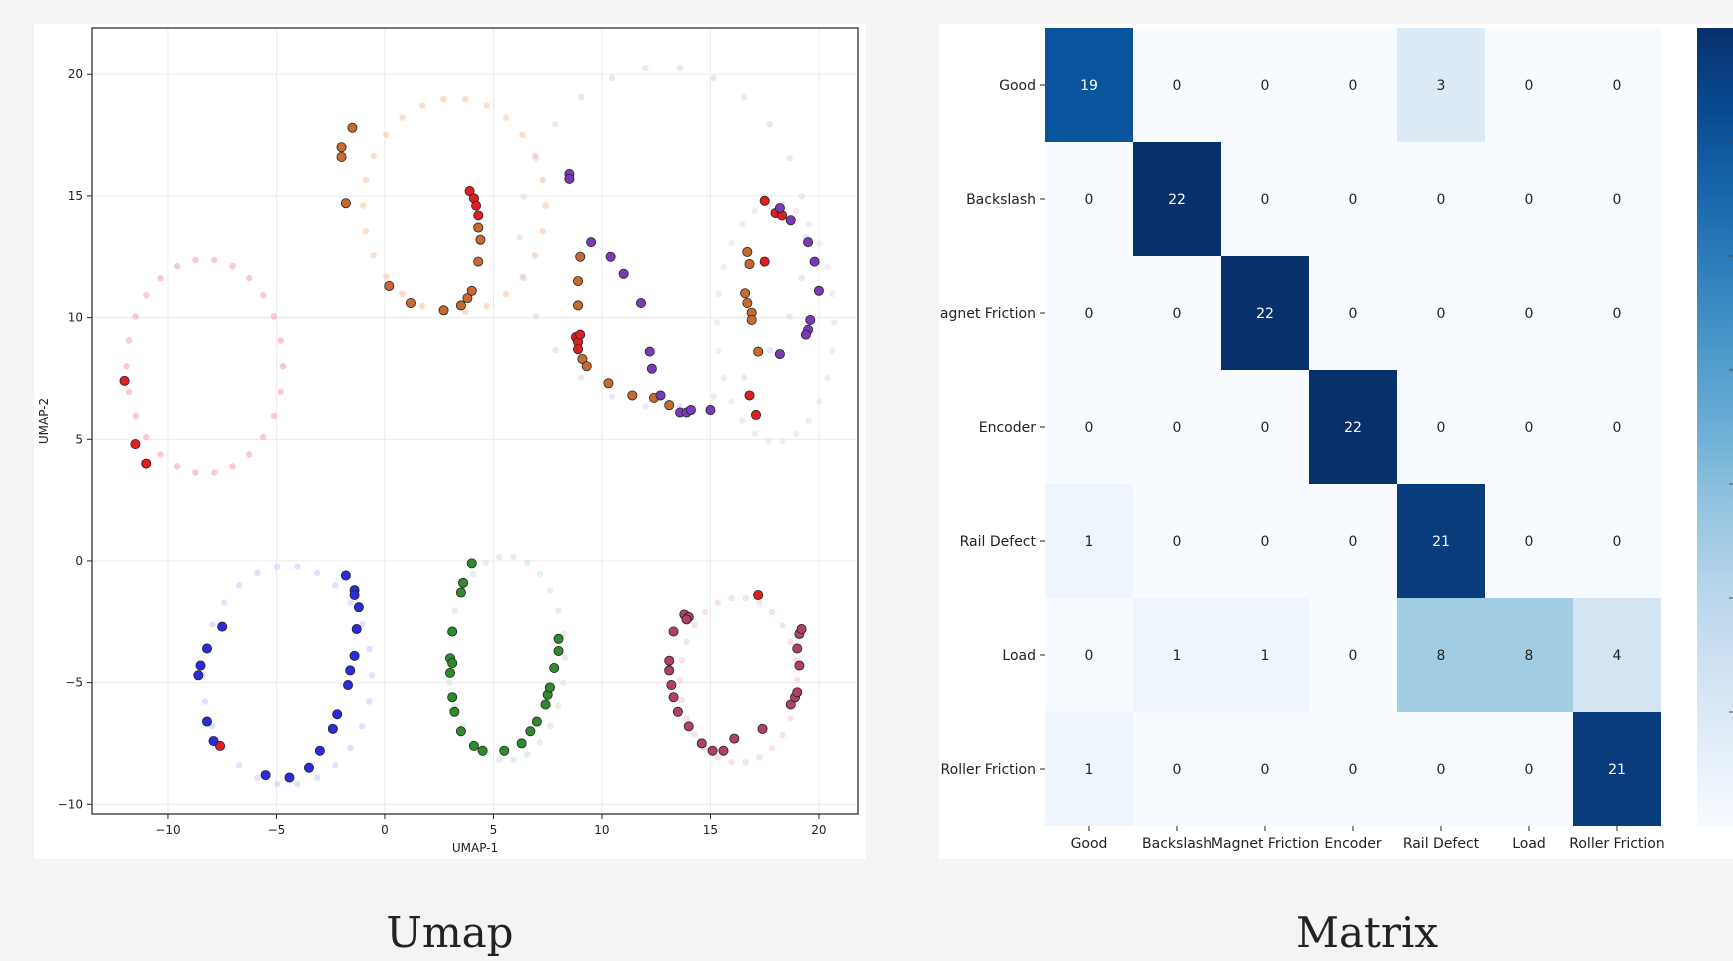  I want to click on cell-value: 4, so click(1617, 656).